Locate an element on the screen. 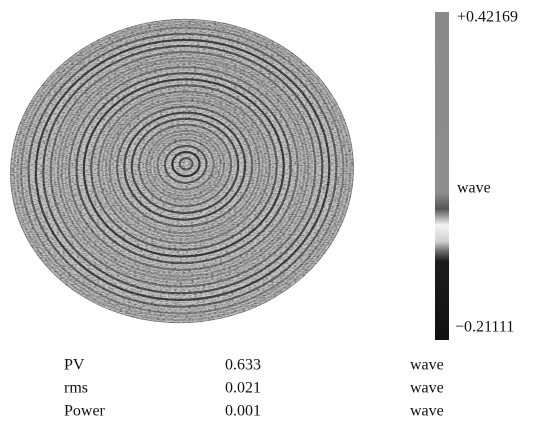  stats-table: PV 0.633 wave rms 0.021 wave Power 0.001 wave is located at coordinates (254, 388).